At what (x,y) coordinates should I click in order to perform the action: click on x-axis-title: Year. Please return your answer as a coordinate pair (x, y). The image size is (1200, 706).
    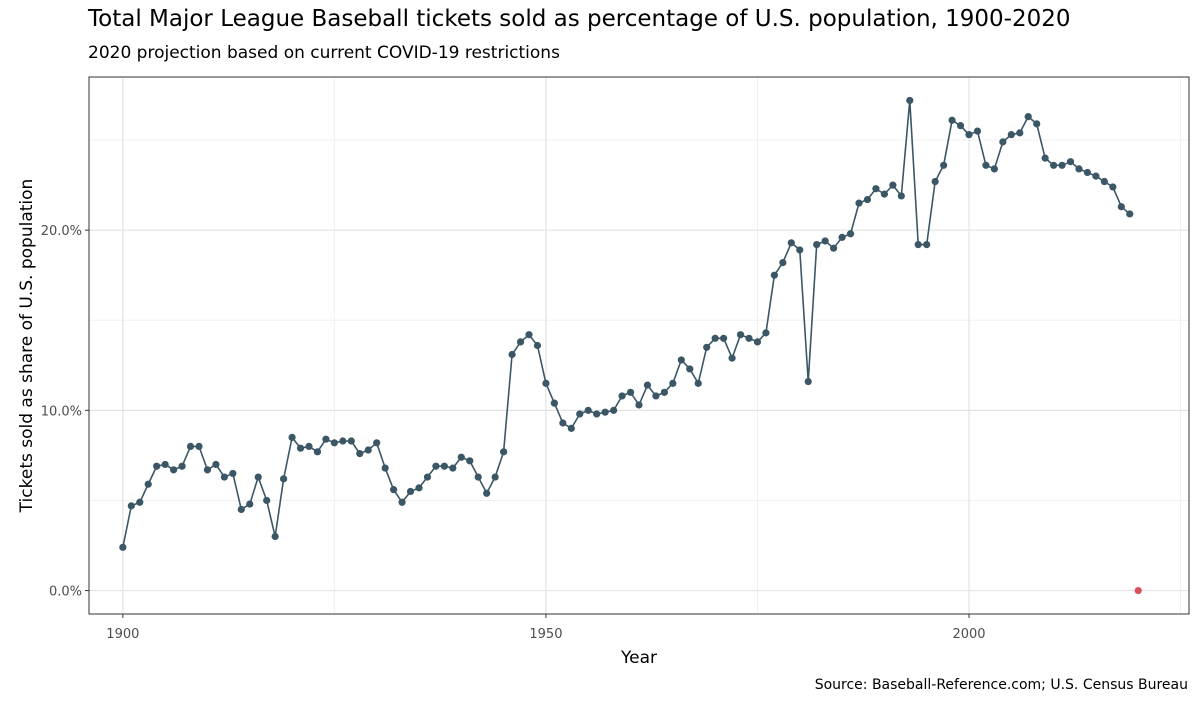
    Looking at the image, I should click on (638, 658).